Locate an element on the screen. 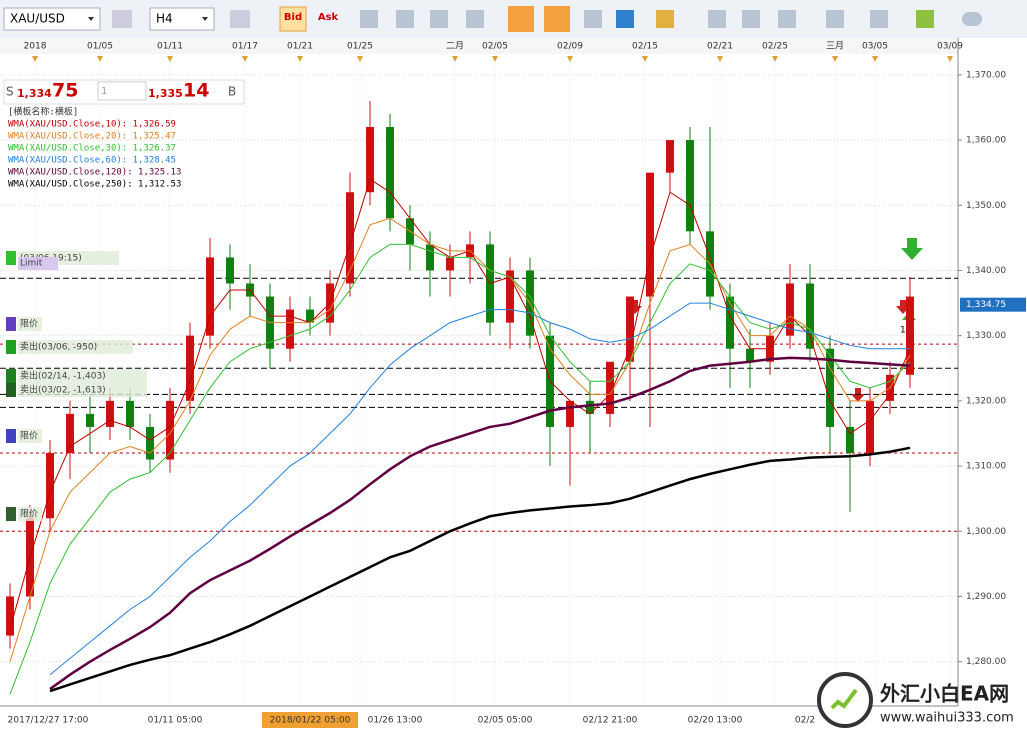  buy-price: 1,335 is located at coordinates (165, 93).